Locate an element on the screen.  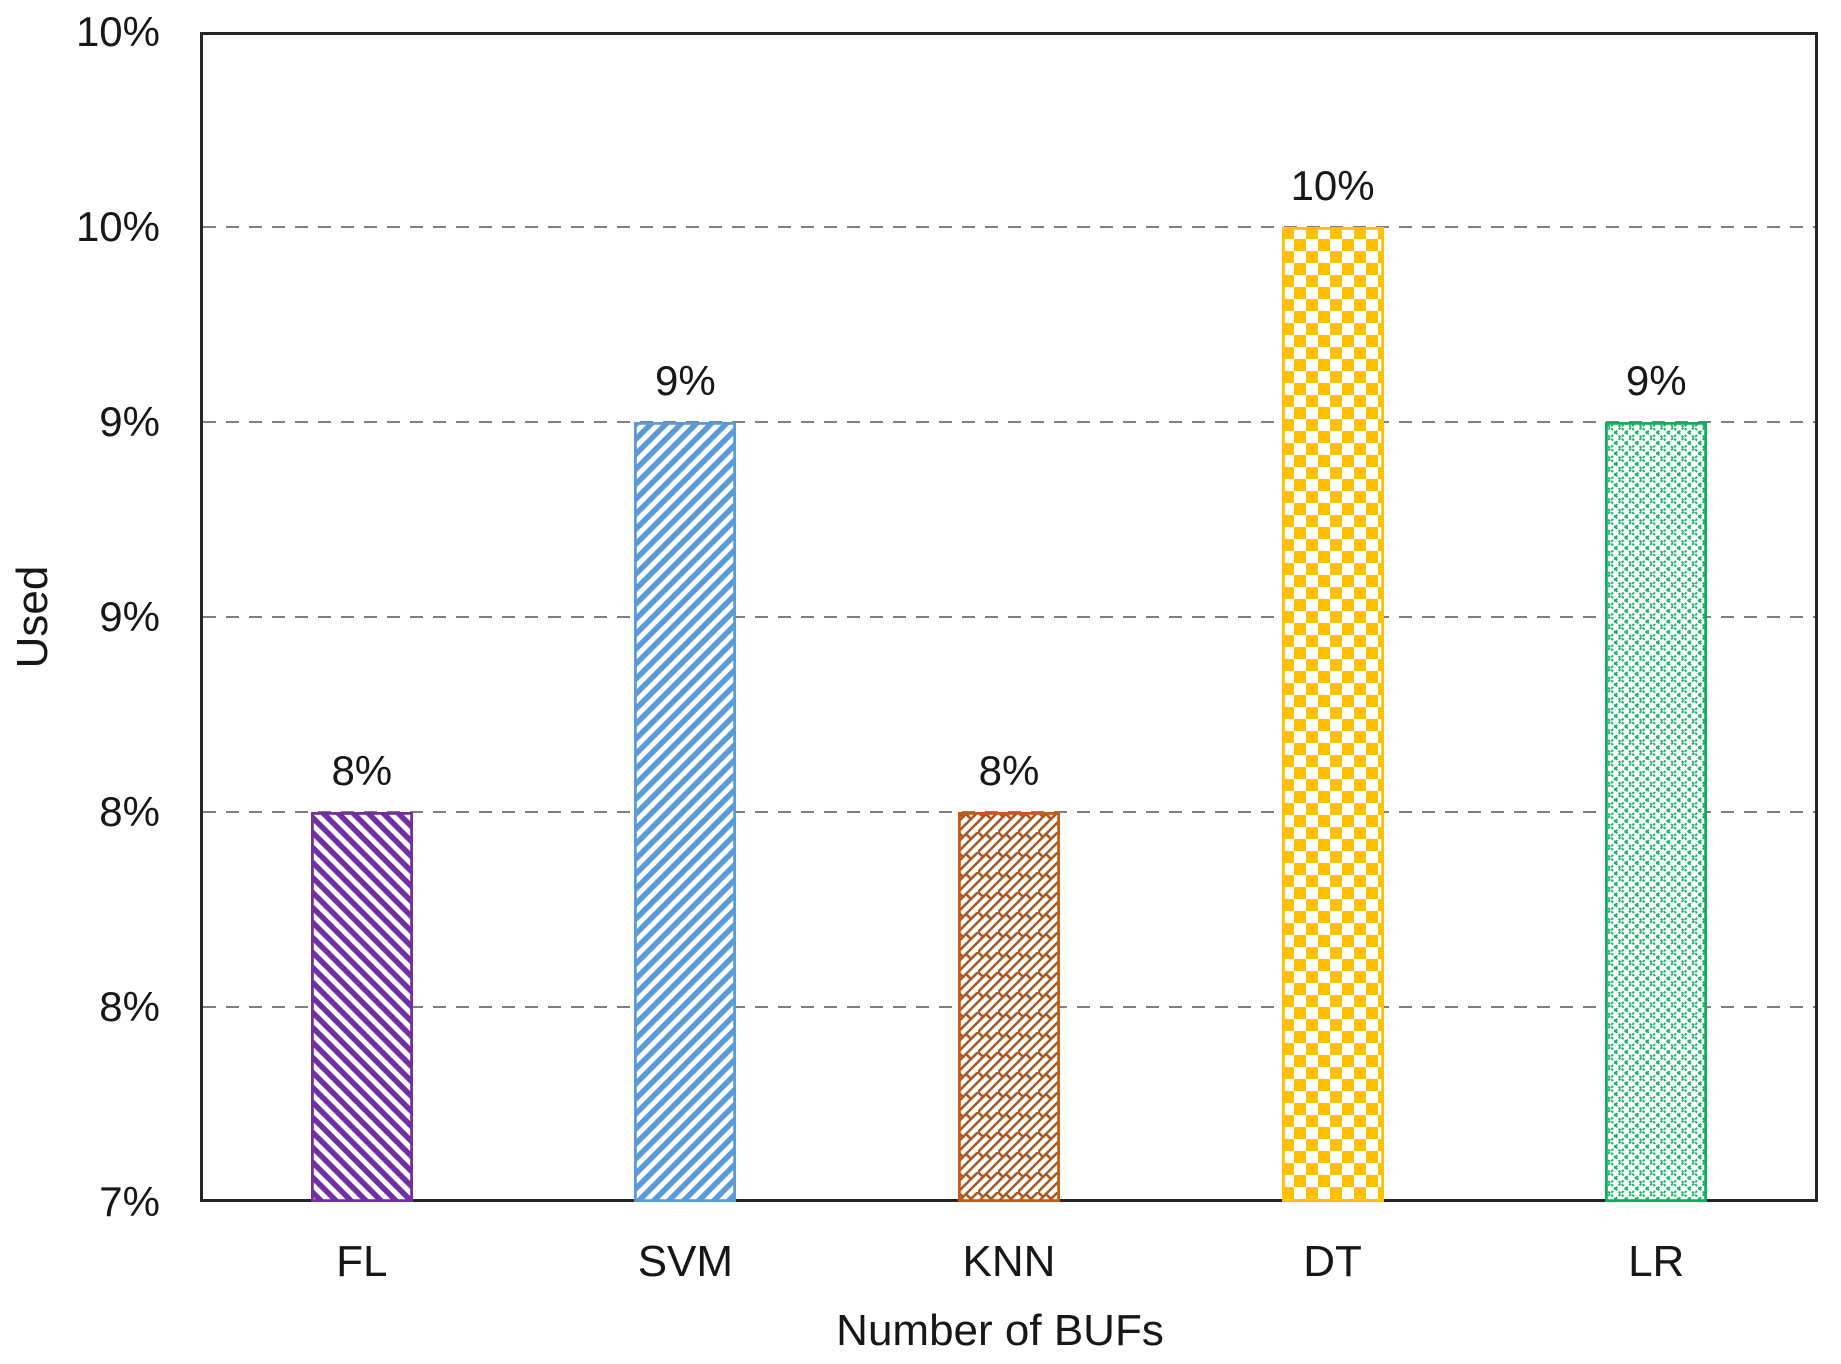
bar-FL is located at coordinates (361, 1007).